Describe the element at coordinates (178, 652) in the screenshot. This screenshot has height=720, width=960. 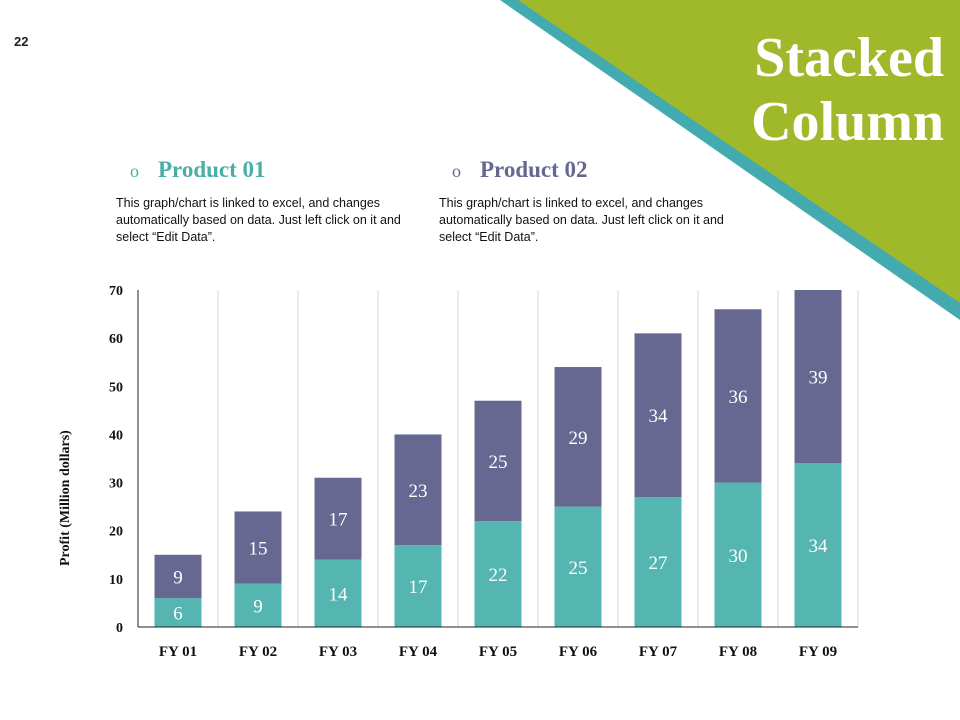
I see `x-tick-label: FY 01` at that location.